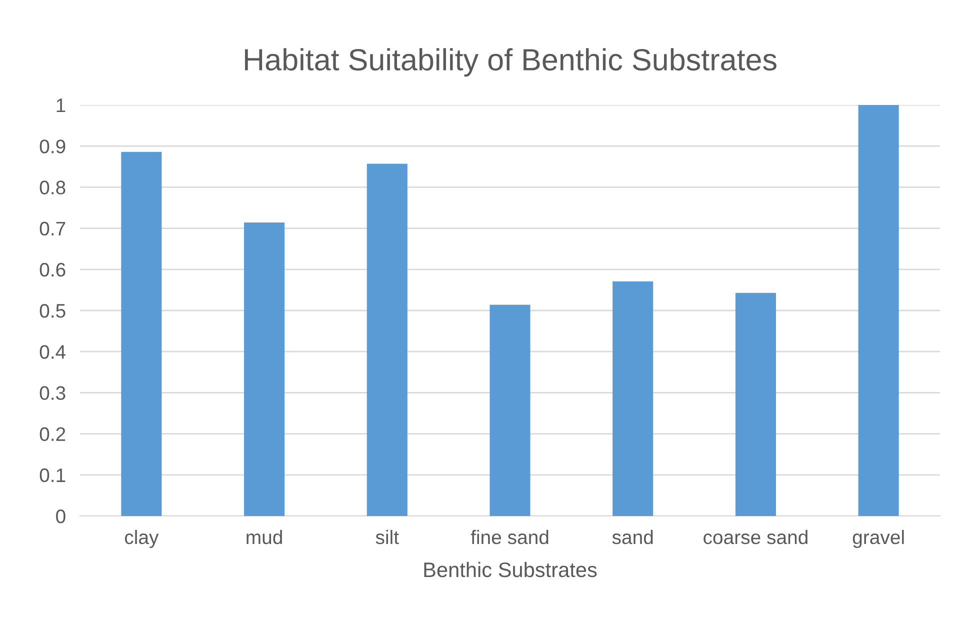 This screenshot has height=630, width=959. Describe the element at coordinates (61, 516) in the screenshot. I see `y-tick-label: 0` at that location.